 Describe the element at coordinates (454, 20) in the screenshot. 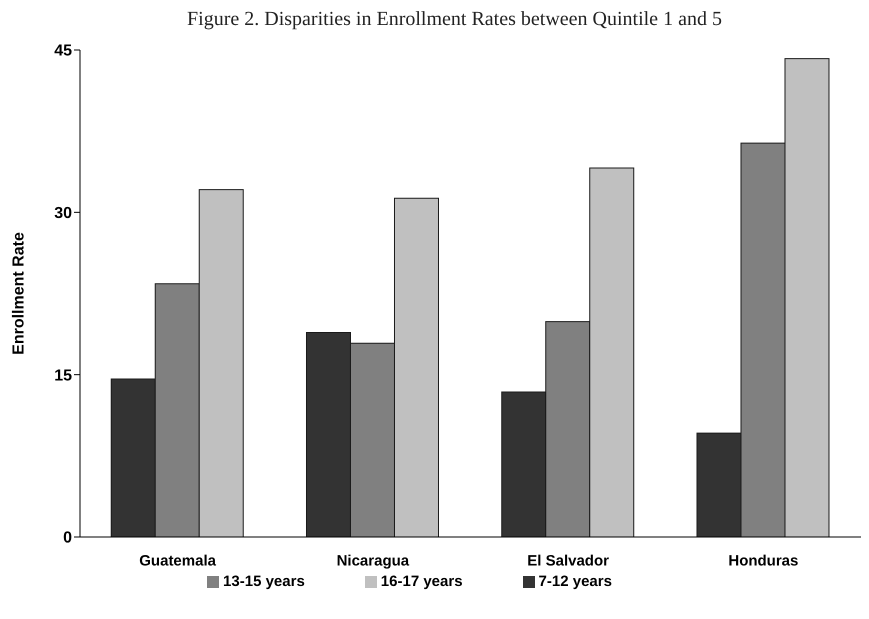

I see `chart-title: Figure 2. Disparities in Enrollment Rates between Quintile 1 and 5` at that location.